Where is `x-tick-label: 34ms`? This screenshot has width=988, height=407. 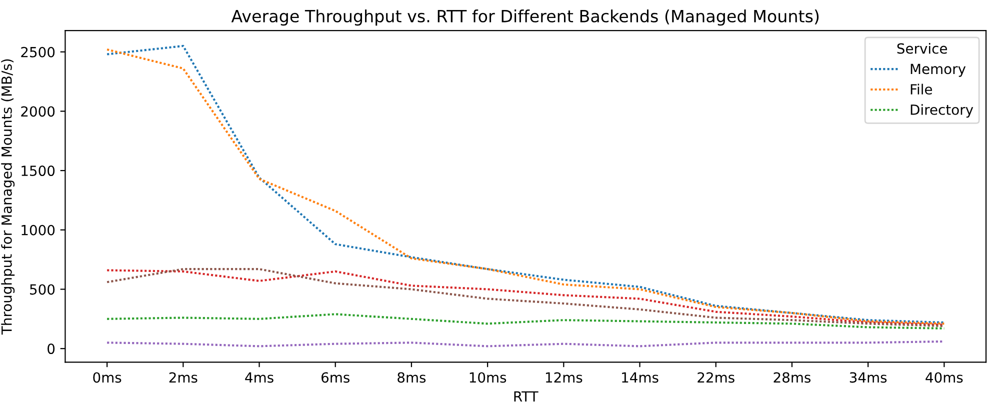
x-tick-label: 34ms is located at coordinates (868, 377).